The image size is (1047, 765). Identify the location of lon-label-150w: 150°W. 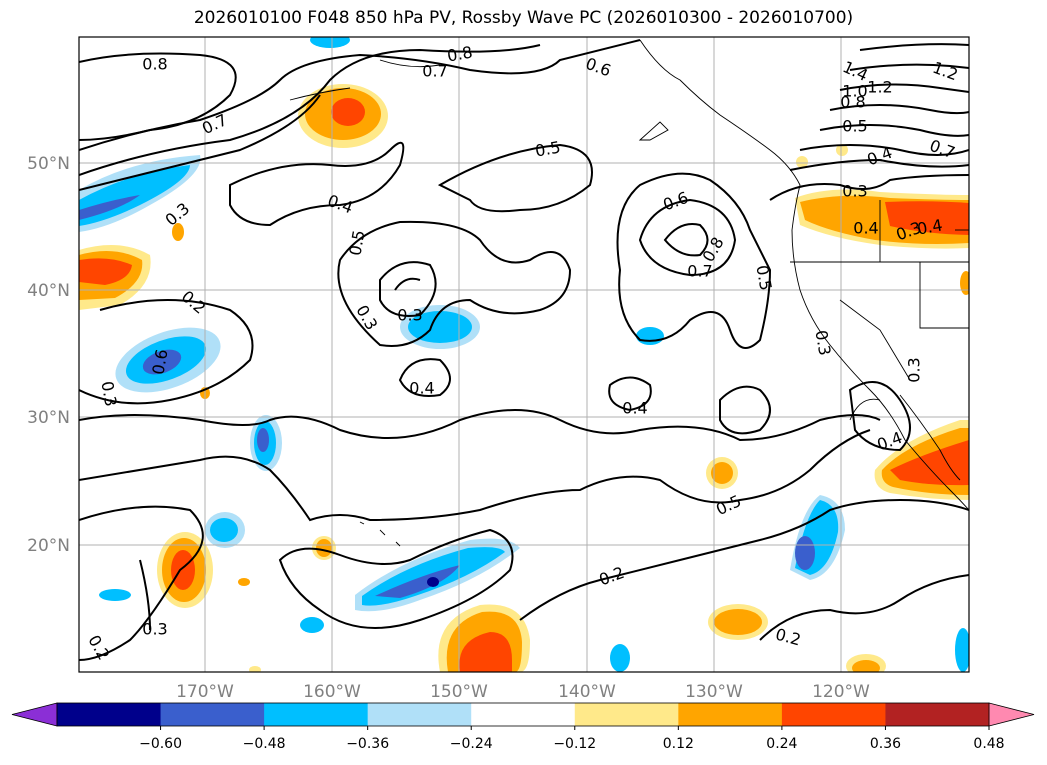
(459, 692).